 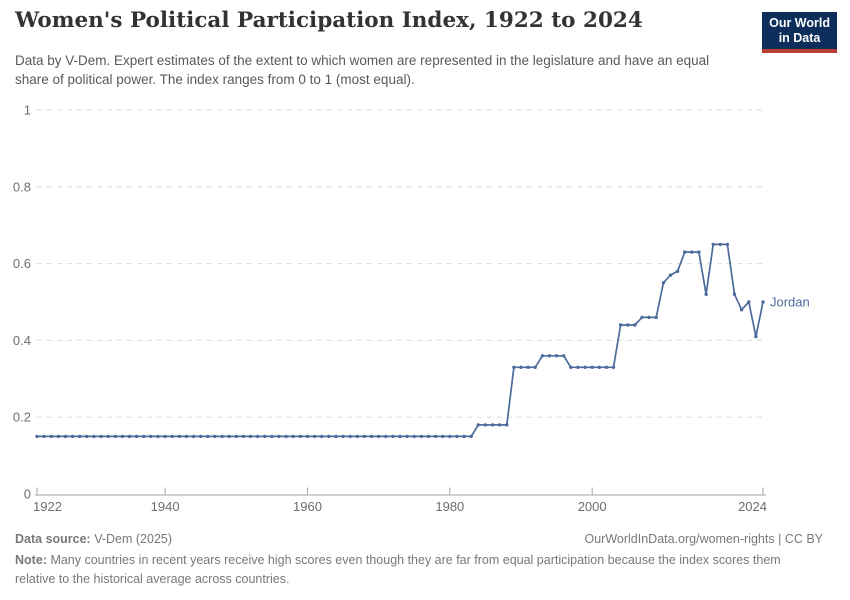 What do you see at coordinates (703, 539) in the screenshot?
I see `rights-link: OurWorldInData.org/women-rights | CC BY` at bounding box center [703, 539].